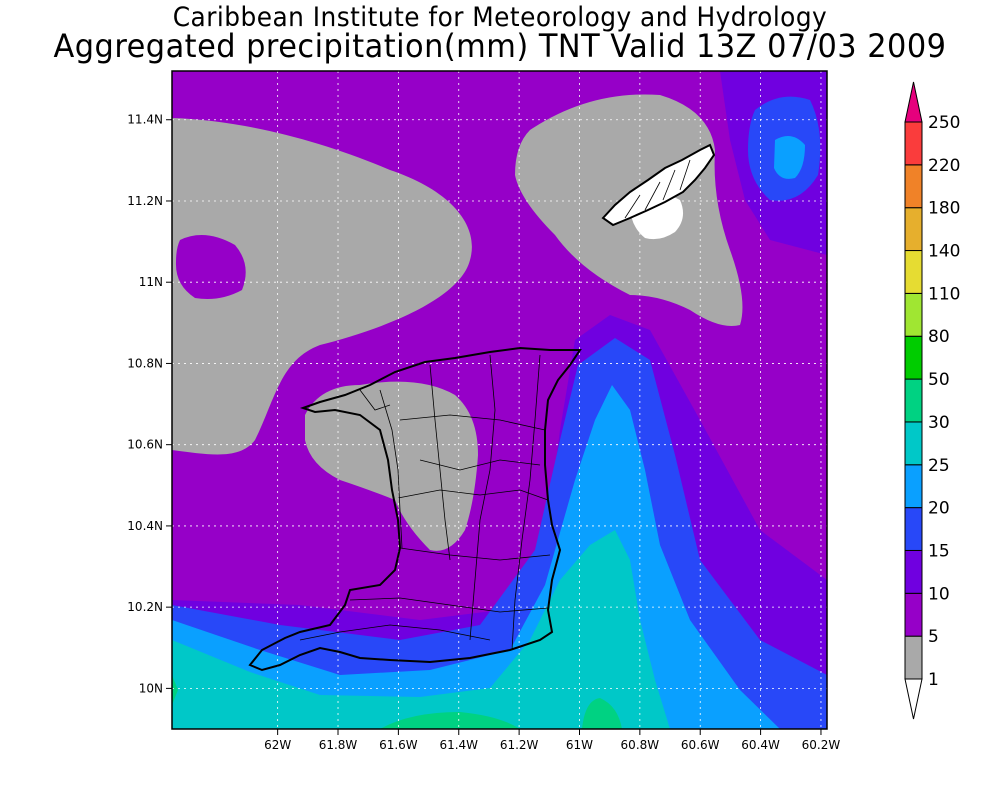 The height and width of the screenshot is (800, 1000). What do you see at coordinates (939, 466) in the screenshot?
I see `colorbar-label: 25` at bounding box center [939, 466].